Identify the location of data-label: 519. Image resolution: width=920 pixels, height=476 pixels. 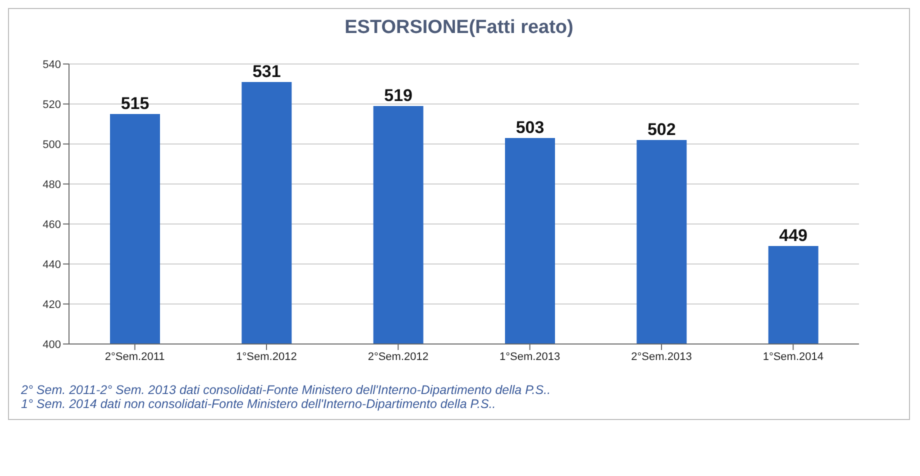
(398, 95).